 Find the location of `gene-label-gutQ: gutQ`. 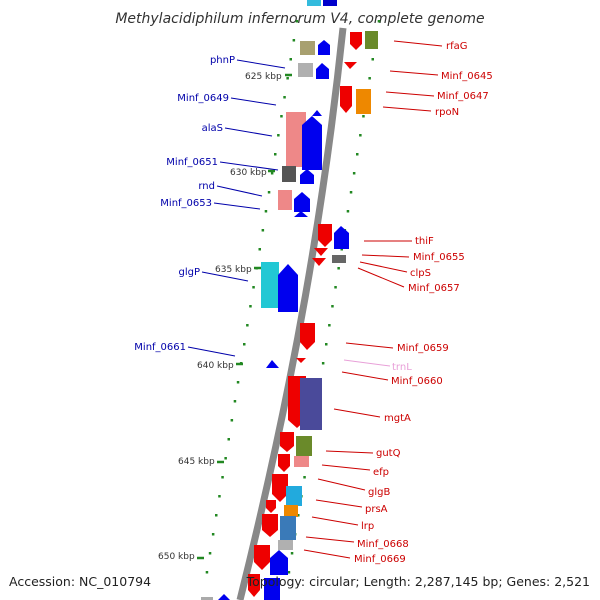

gene-label-gutQ: gutQ is located at coordinates (388, 453).